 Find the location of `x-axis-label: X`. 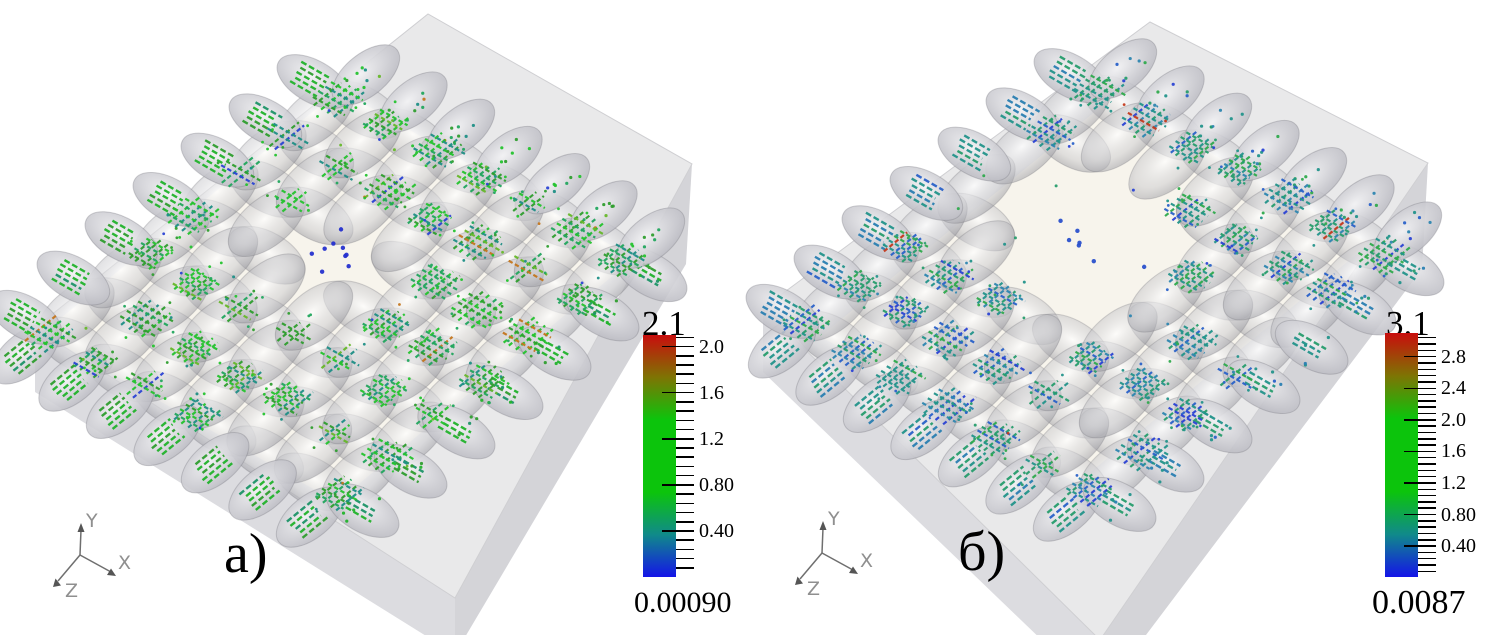

x-axis-label: X is located at coordinates (124, 563).